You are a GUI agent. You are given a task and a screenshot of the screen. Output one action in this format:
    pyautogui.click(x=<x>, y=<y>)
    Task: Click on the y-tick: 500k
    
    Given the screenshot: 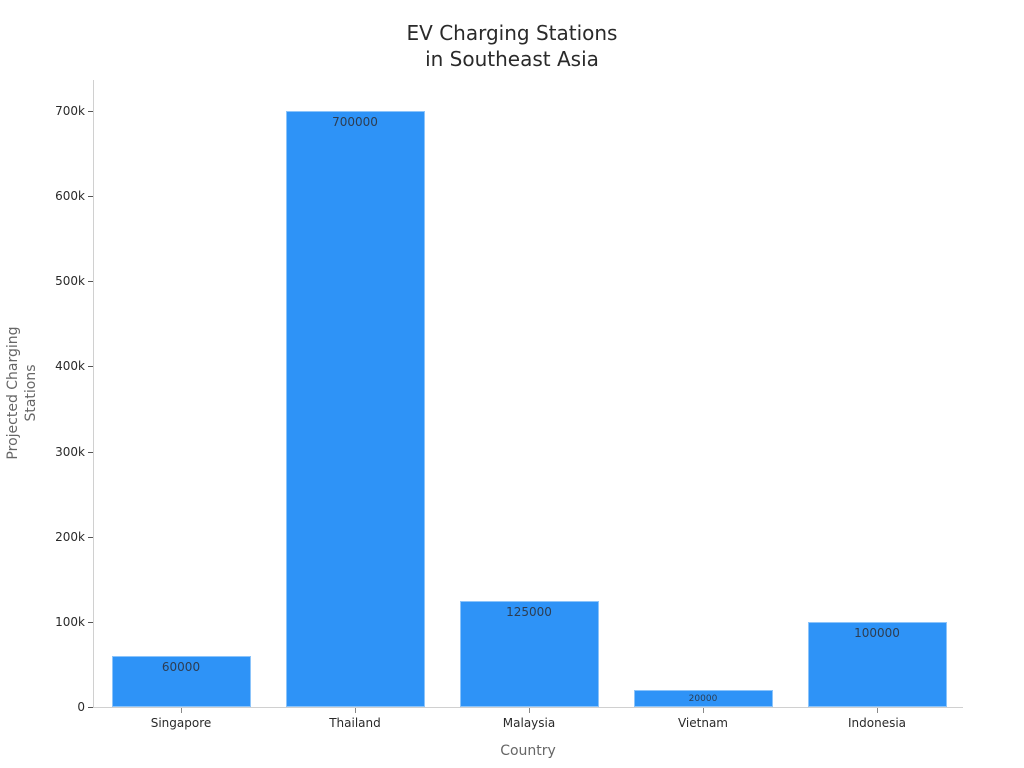 What is the action you would take?
    pyautogui.click(x=46, y=284)
    